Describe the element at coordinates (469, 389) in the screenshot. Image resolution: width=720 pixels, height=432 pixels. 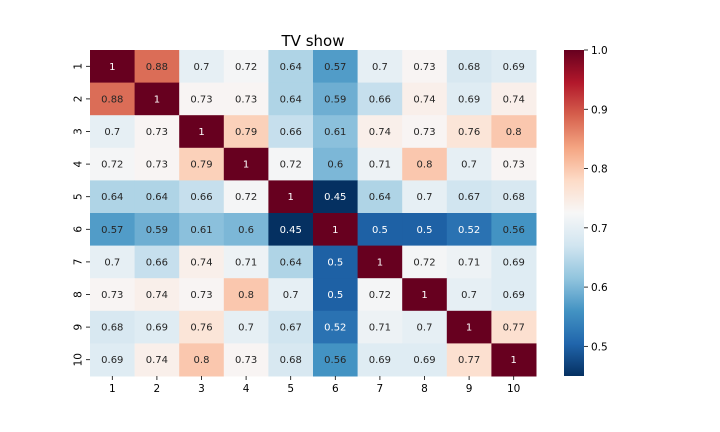
I see `x-tick-label-9: 9` at that location.